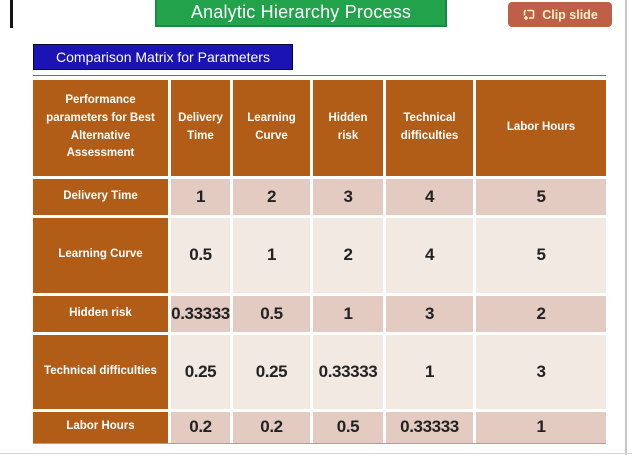 The image size is (632, 455). I want to click on row-header-learning-curve: Learning Curve, so click(100, 255).